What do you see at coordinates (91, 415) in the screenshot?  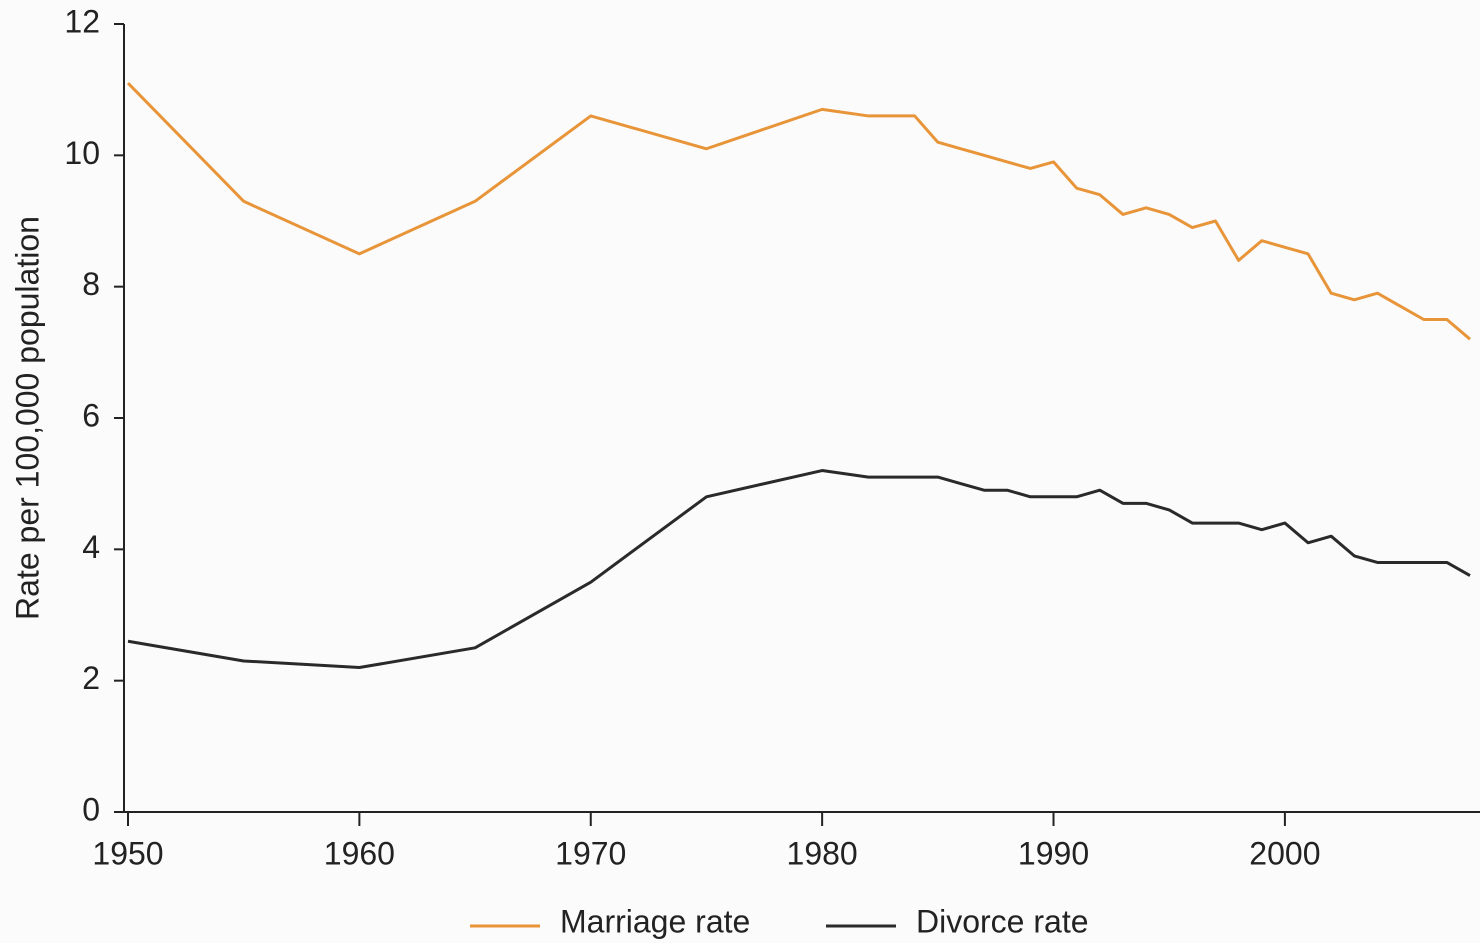 I see `y-tick-label: 6` at bounding box center [91, 415].